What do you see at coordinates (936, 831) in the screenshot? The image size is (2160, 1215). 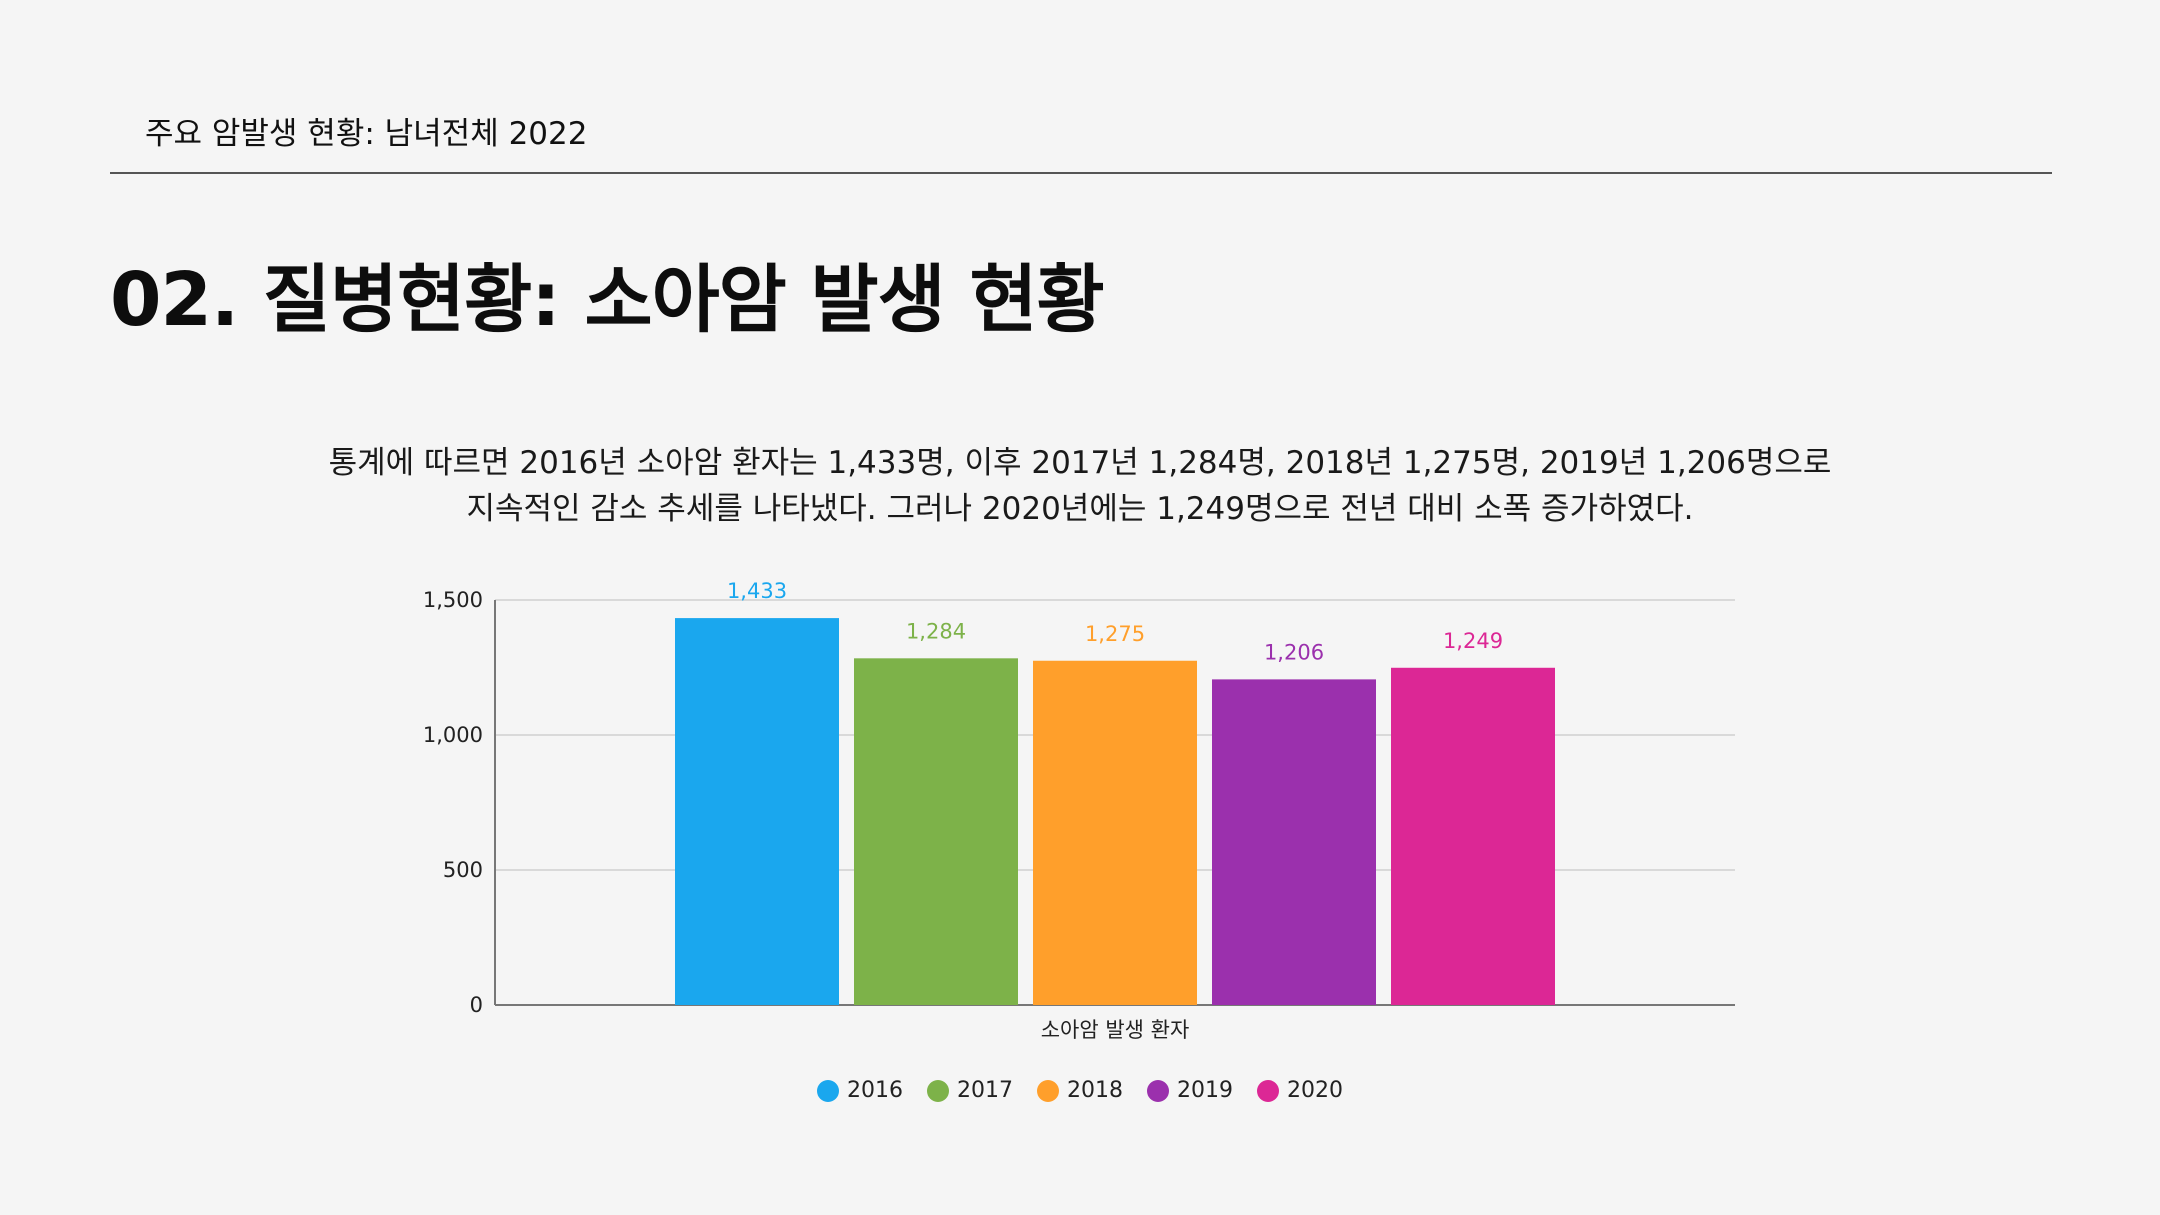 I see `bar-2017` at bounding box center [936, 831].